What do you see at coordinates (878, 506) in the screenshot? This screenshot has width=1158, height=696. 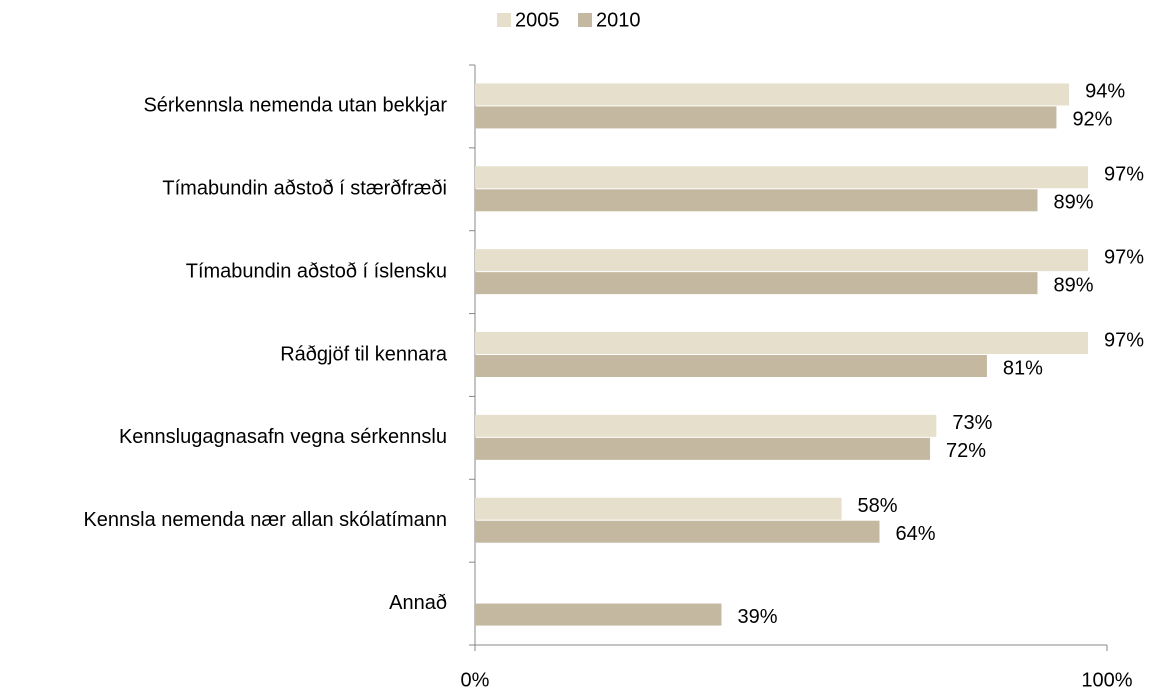 I see `data-label: 58%` at bounding box center [878, 506].